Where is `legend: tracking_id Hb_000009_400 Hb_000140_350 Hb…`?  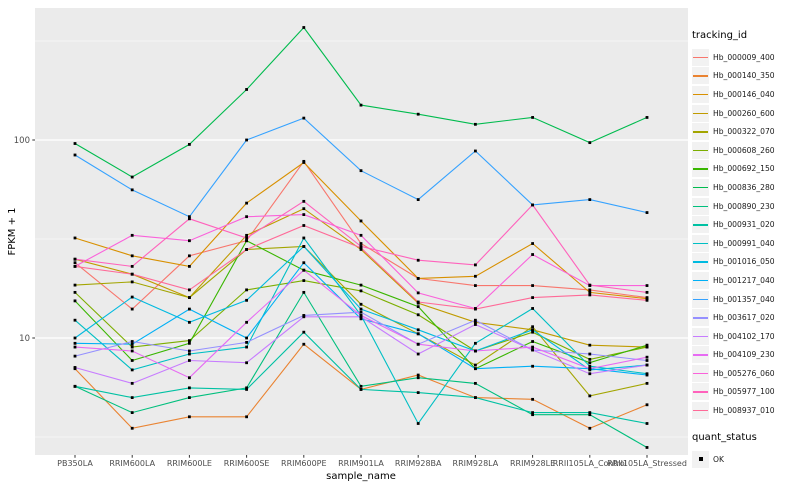 legend: tracking_id Hb_000009_400 Hb_000140_350 Hb… is located at coordinates (745, 249).